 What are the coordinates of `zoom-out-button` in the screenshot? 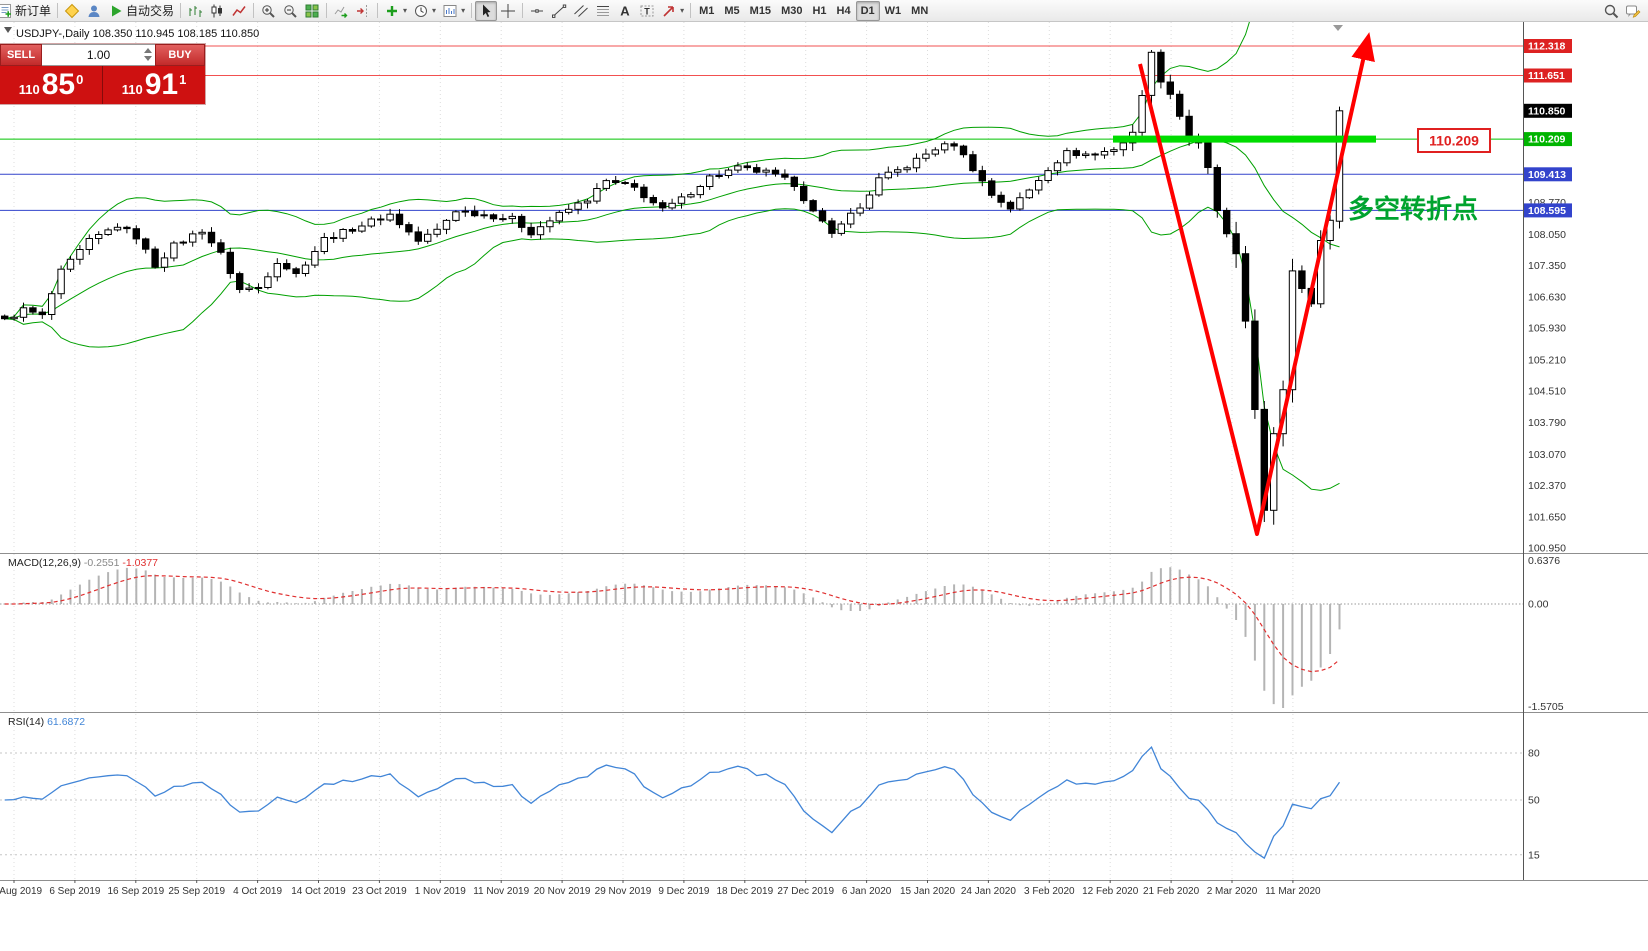 It's located at (290, 11).